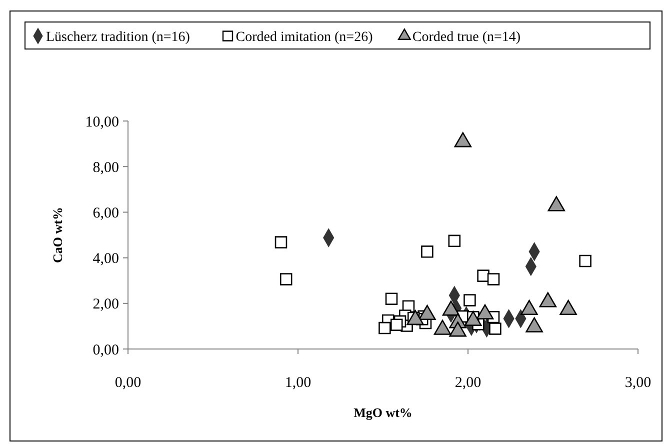 This screenshot has height=446, width=666. Describe the element at coordinates (102, 122) in the screenshot. I see `y-tick-label: 10,00` at that location.